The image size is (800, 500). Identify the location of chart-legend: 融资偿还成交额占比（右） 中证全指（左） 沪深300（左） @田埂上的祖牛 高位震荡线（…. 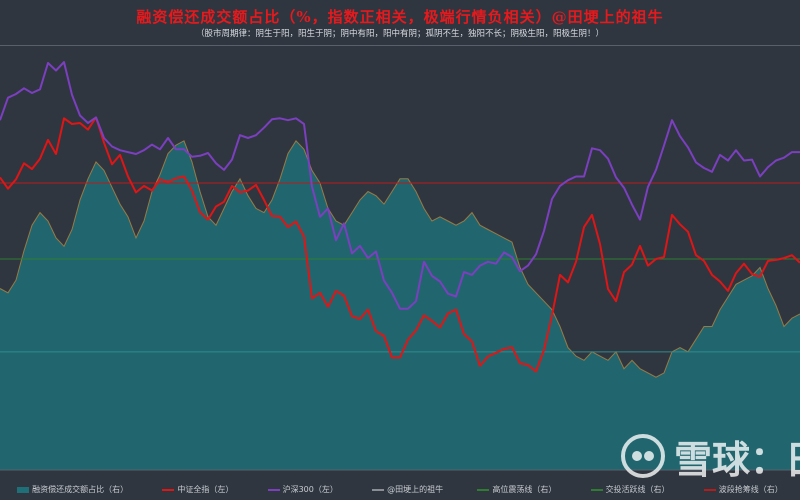
(400, 489).